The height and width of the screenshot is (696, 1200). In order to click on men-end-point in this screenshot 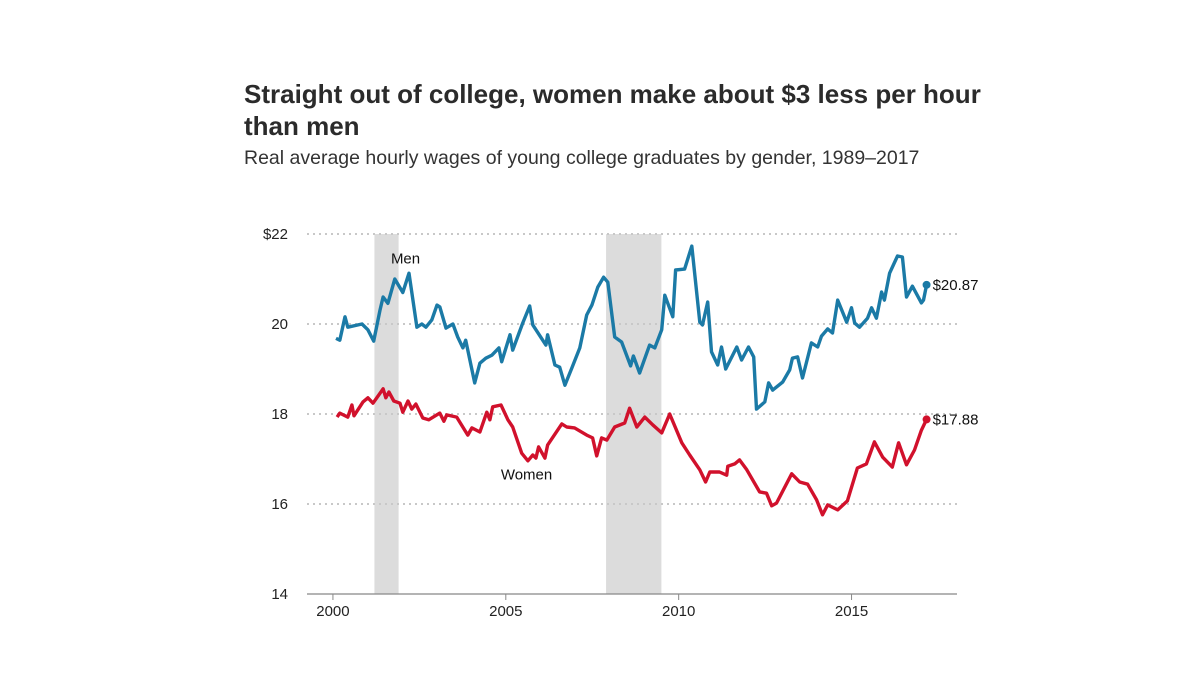, I will do `click(926, 284)`.